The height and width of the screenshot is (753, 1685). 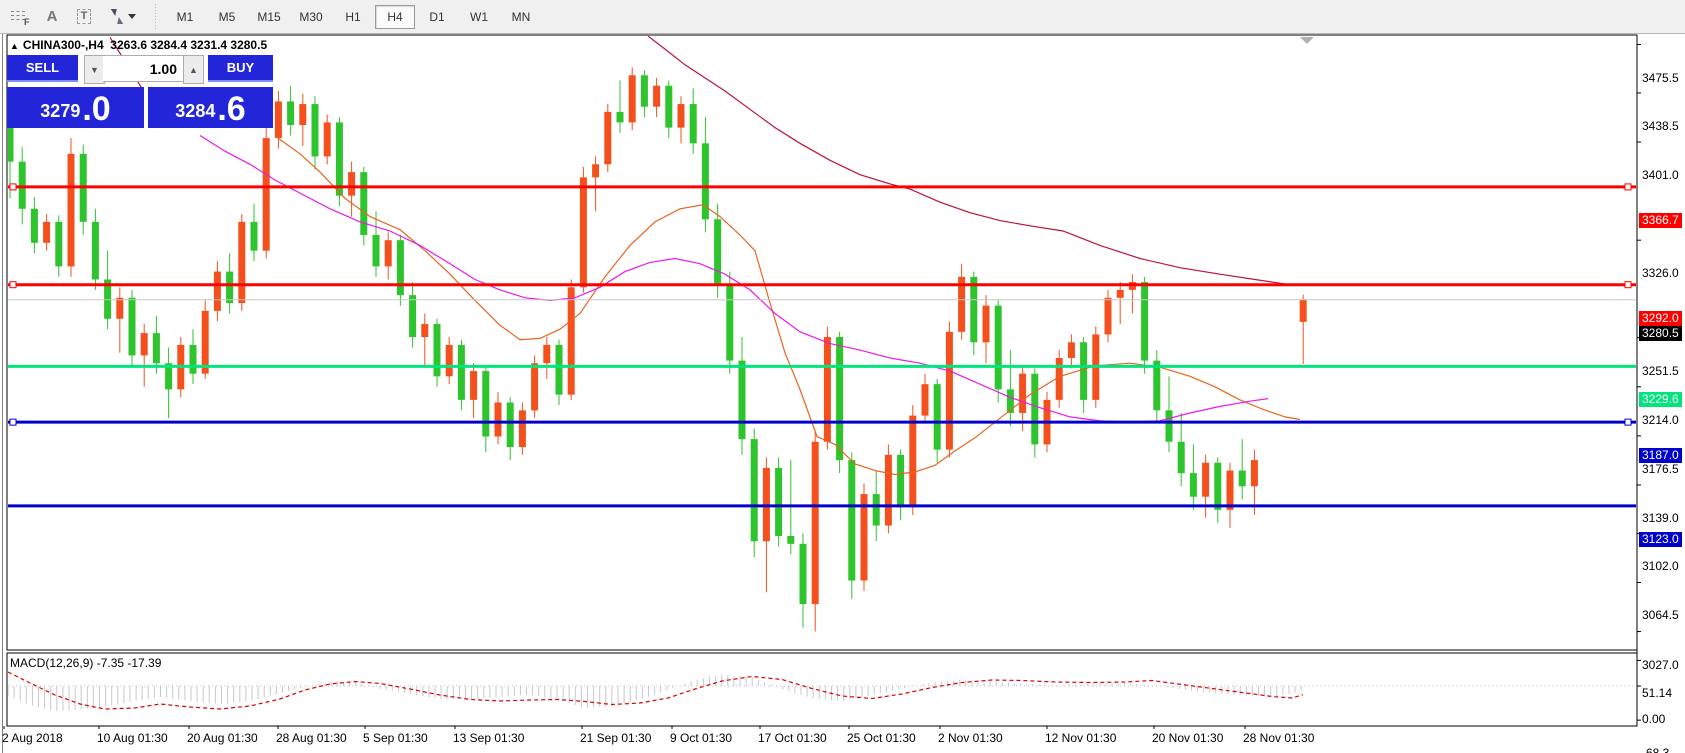 I want to click on price-level-badge: 3229.6, so click(x=1660, y=400).